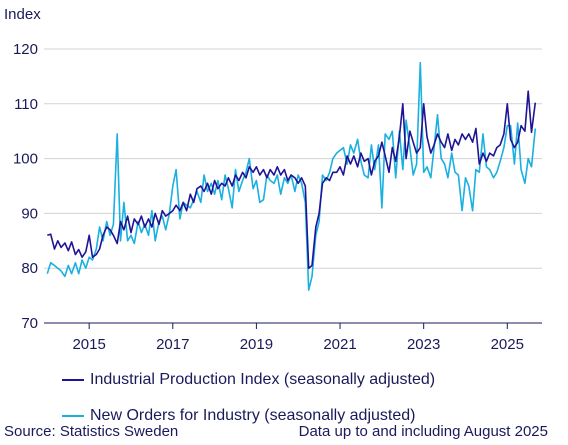 The width and height of the screenshot is (568, 445). I want to click on legend-swatch-new-orders, so click(73, 416).